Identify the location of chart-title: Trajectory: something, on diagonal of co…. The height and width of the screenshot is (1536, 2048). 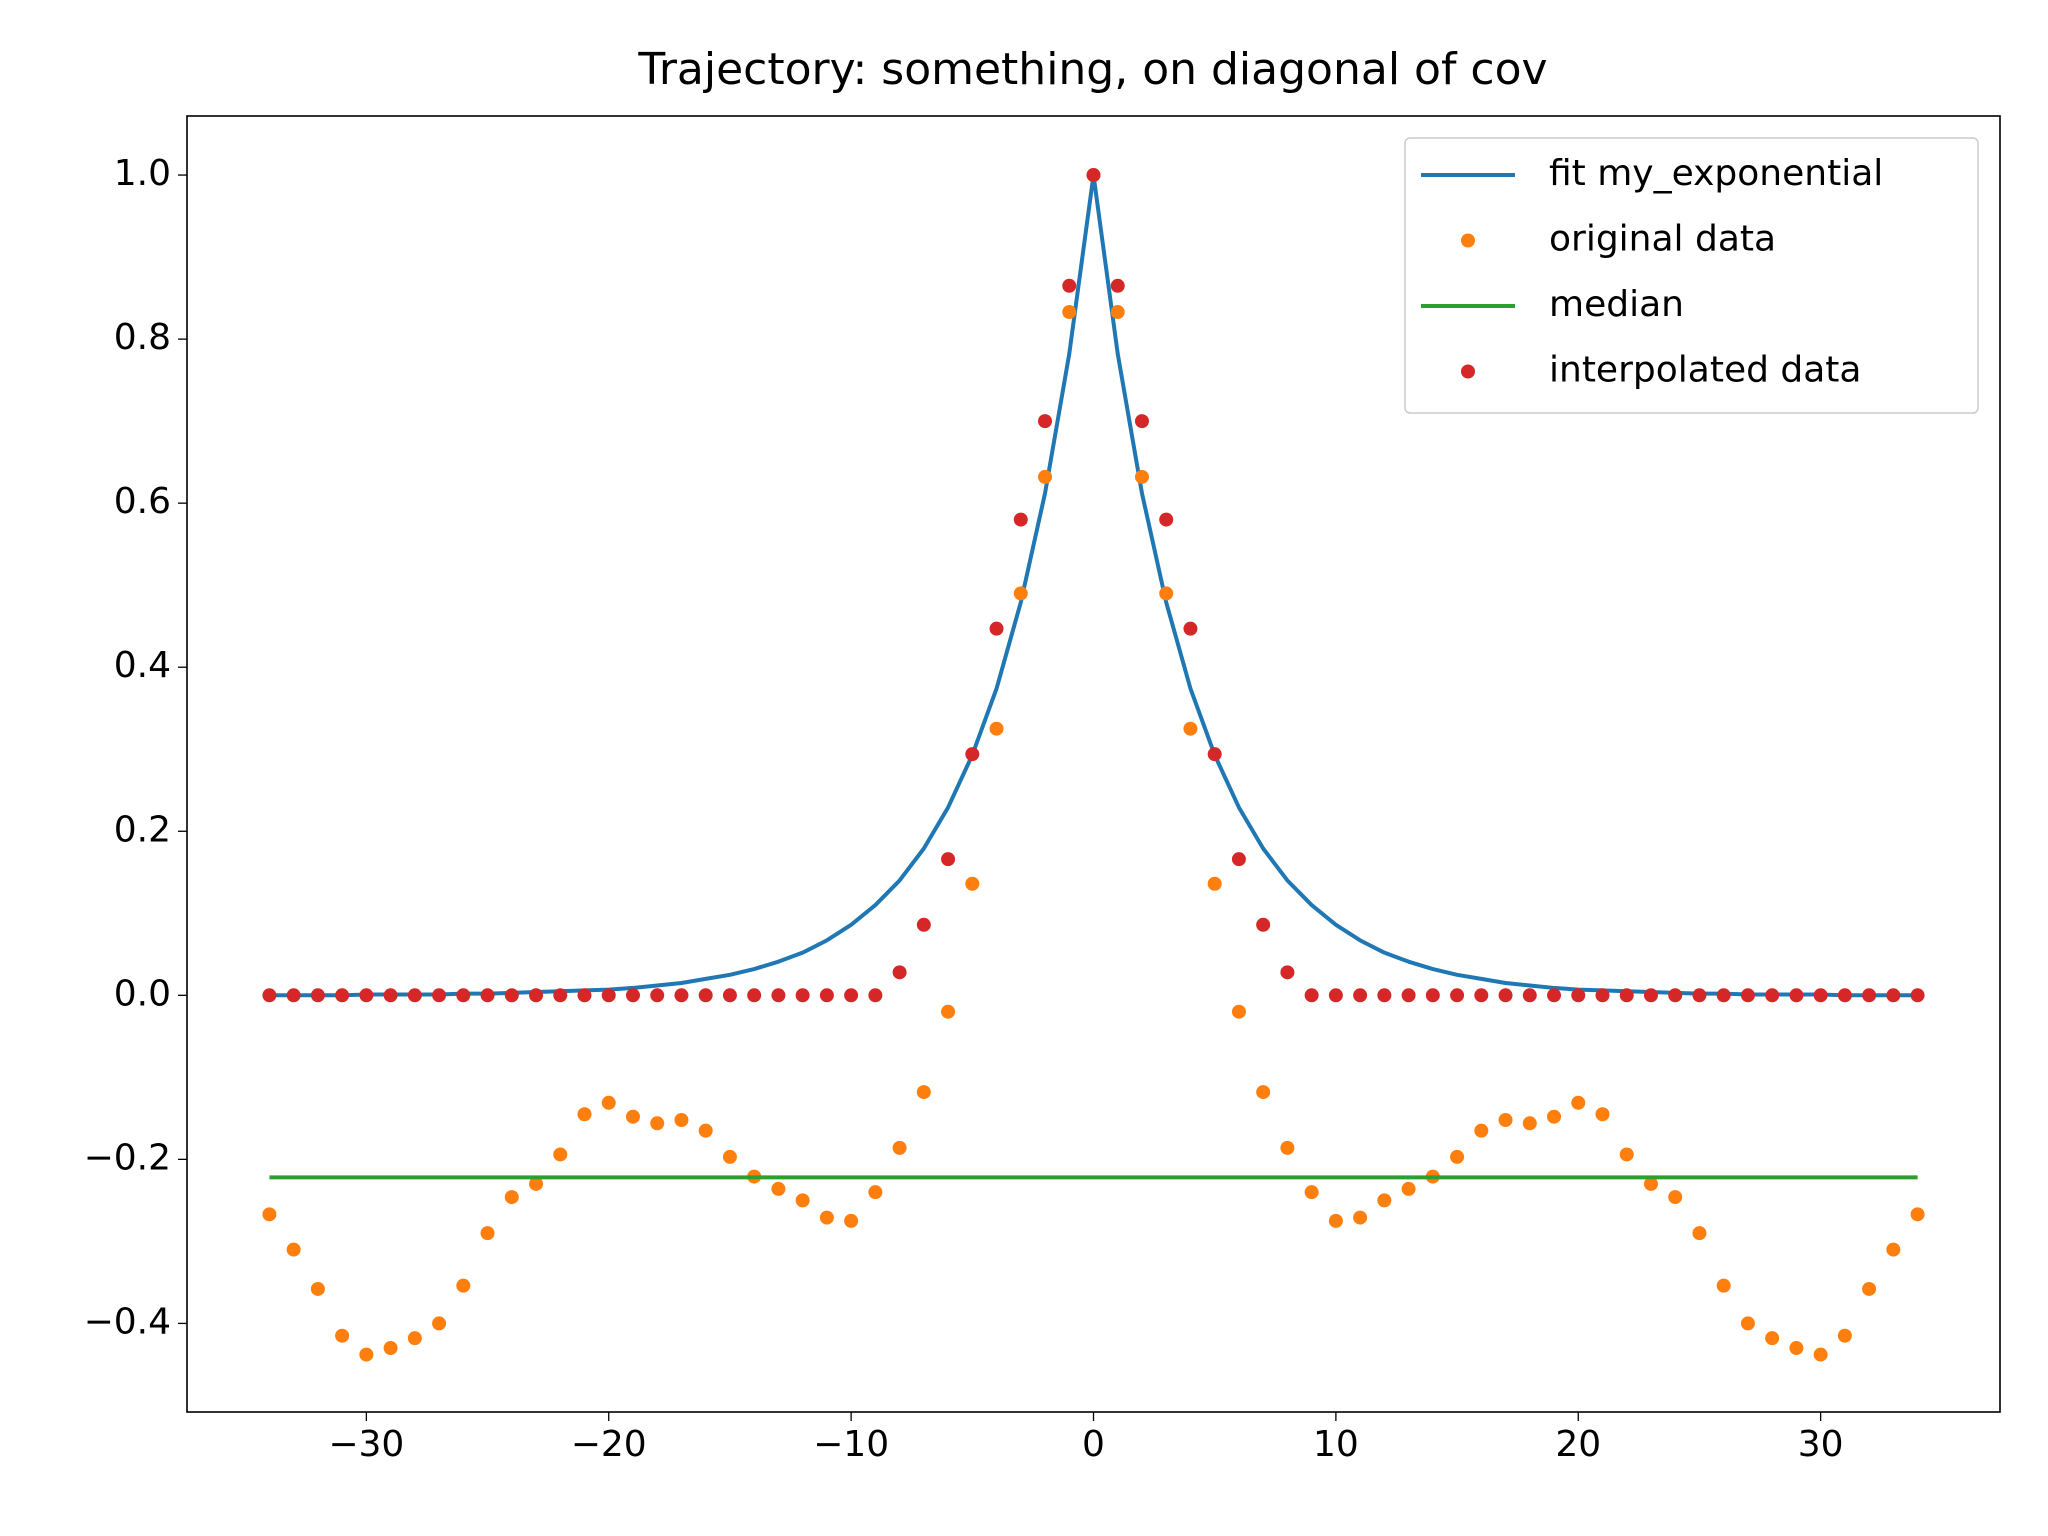
(1092, 69).